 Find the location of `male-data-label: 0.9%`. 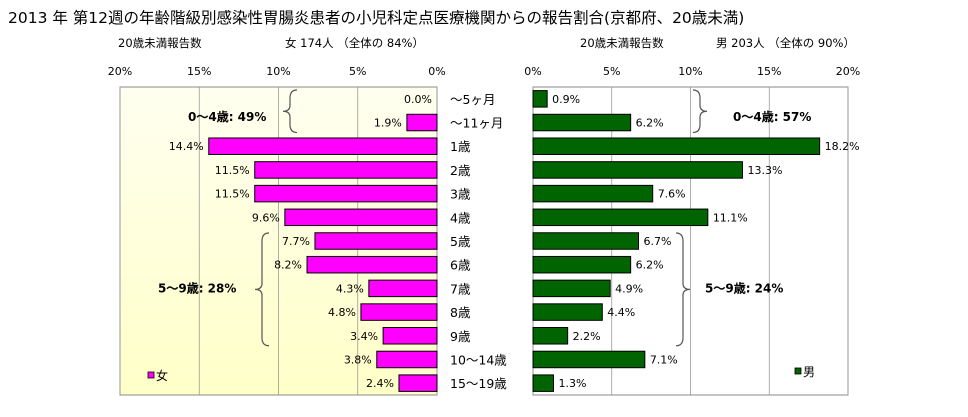

male-data-label: 0.9% is located at coordinates (566, 99).